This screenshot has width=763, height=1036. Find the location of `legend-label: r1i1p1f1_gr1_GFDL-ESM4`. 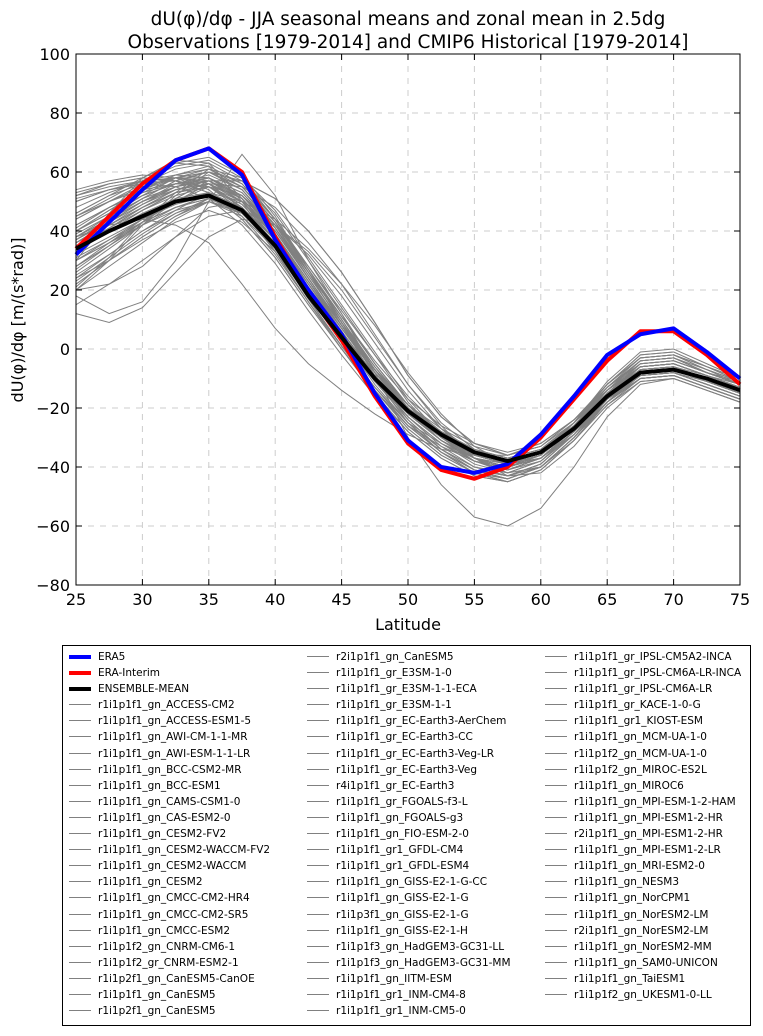

legend-label: r1i1p1f1_gr1_GFDL-ESM4 is located at coordinates (403, 866).